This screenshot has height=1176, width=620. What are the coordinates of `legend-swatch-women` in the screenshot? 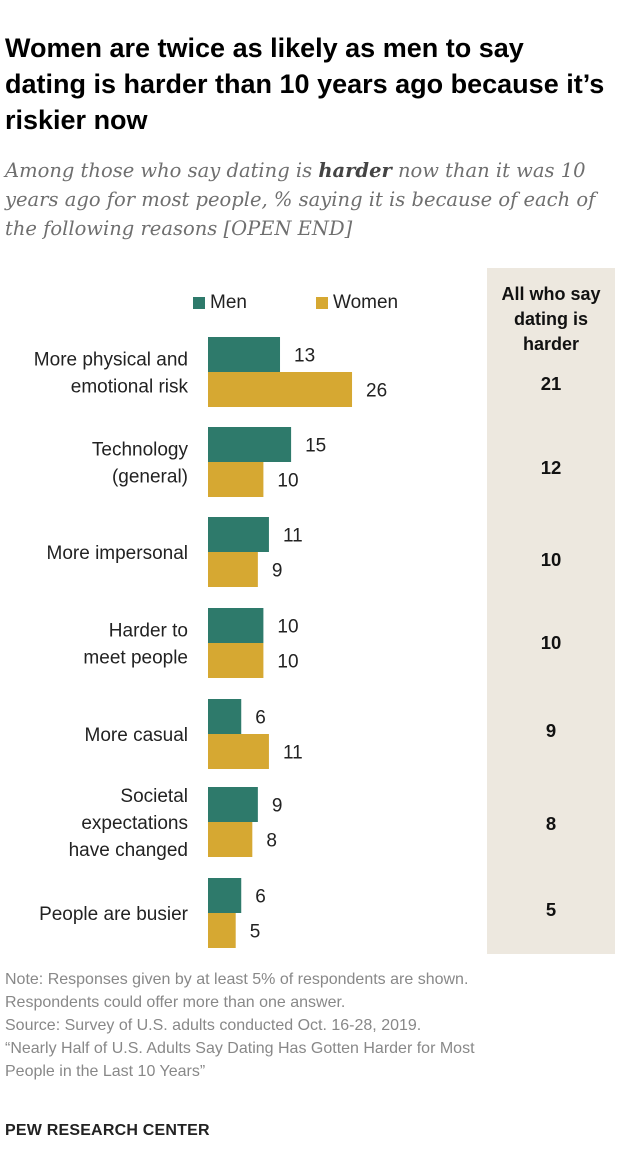 It's located at (322, 303).